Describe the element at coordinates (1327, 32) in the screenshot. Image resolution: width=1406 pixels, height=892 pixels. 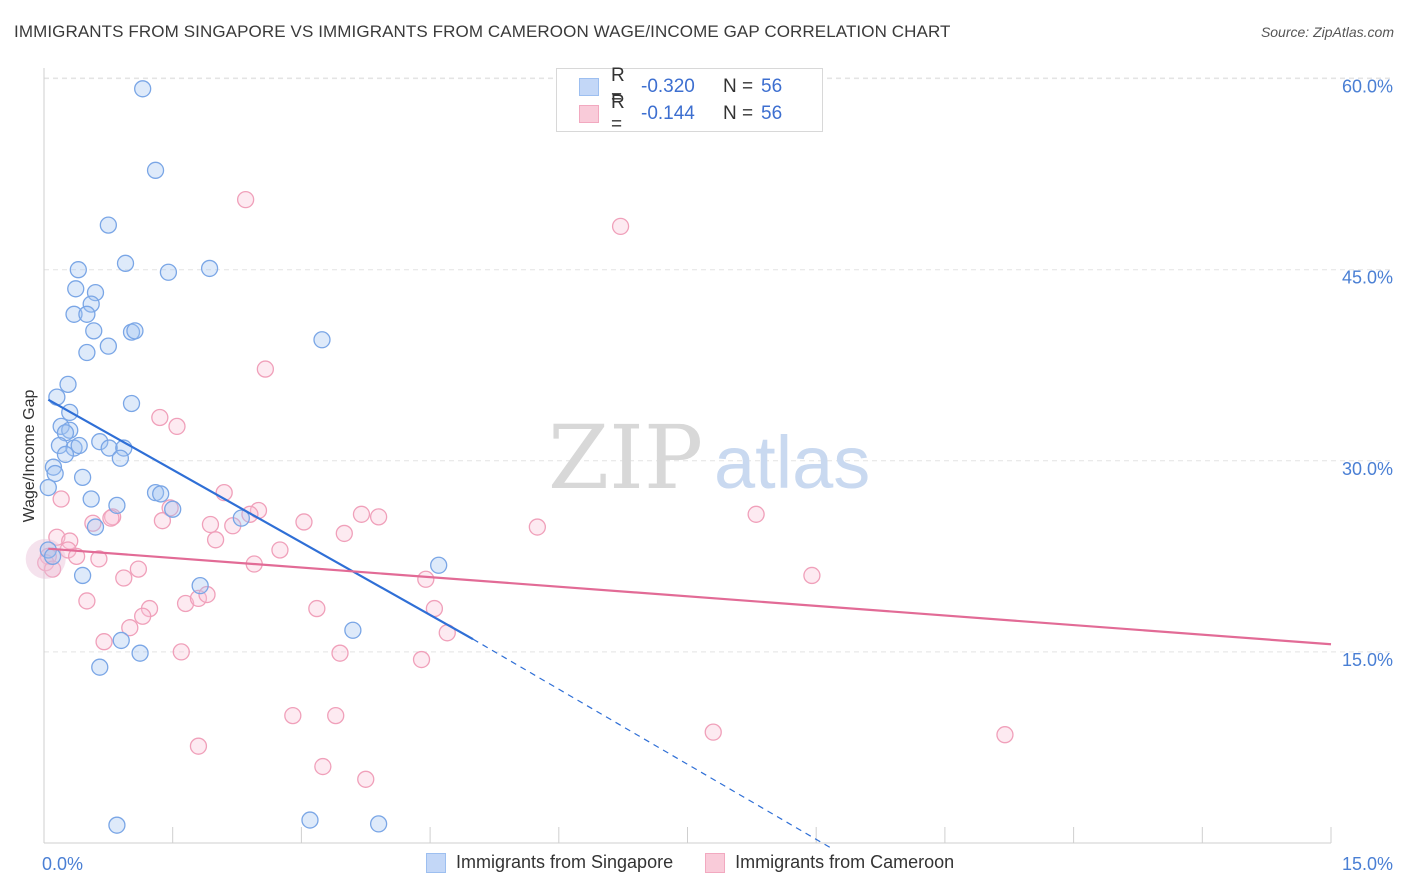
I see `source-label: Source: ZipAtlas.com` at that location.